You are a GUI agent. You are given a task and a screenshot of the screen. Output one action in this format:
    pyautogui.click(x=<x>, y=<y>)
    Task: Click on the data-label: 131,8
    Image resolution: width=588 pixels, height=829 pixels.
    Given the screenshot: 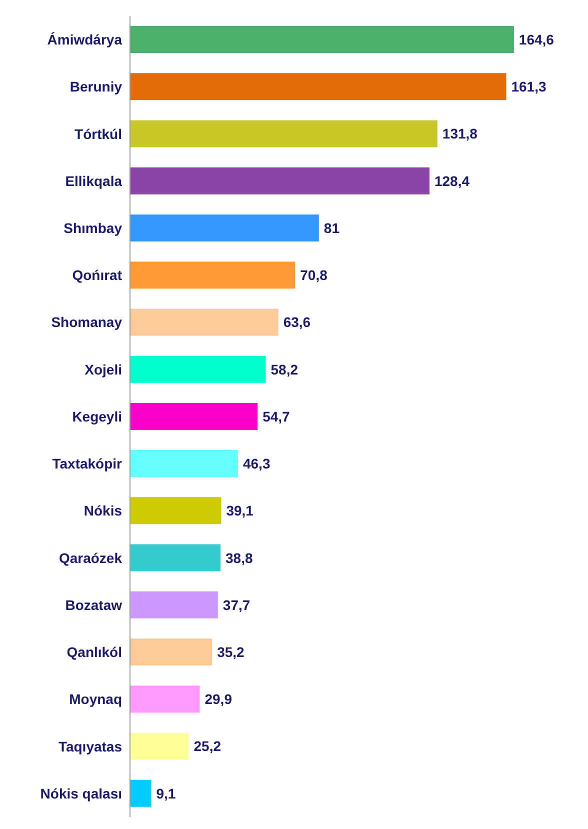 What is the action you would take?
    pyautogui.click(x=460, y=134)
    